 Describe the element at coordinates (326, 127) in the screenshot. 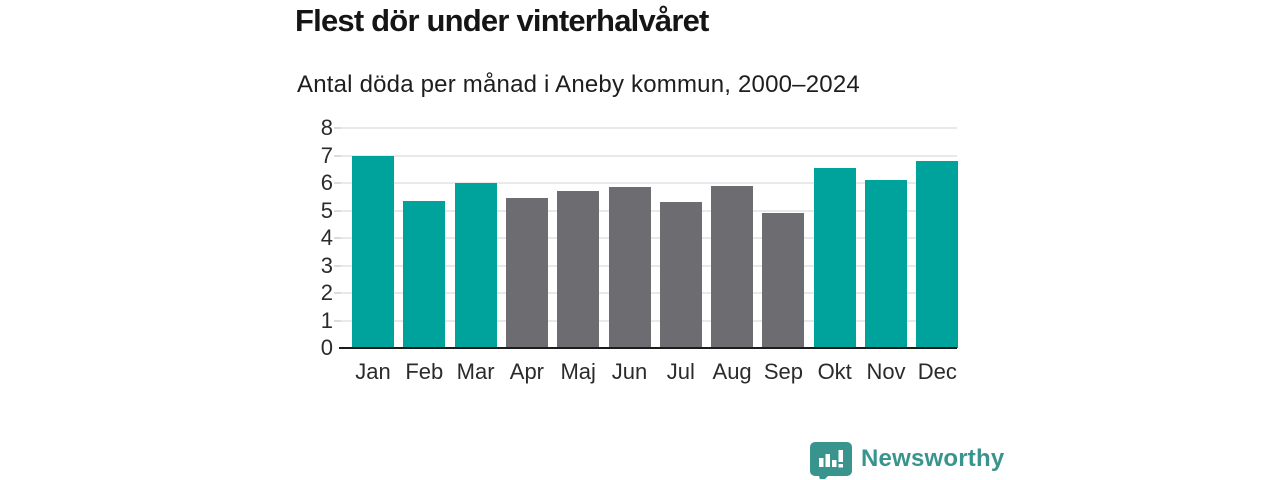

I see `y-tick-label: 8` at that location.